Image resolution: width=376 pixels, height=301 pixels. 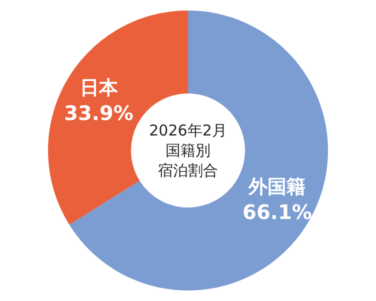 I want to click on data-label: 66.1%, so click(x=277, y=212).